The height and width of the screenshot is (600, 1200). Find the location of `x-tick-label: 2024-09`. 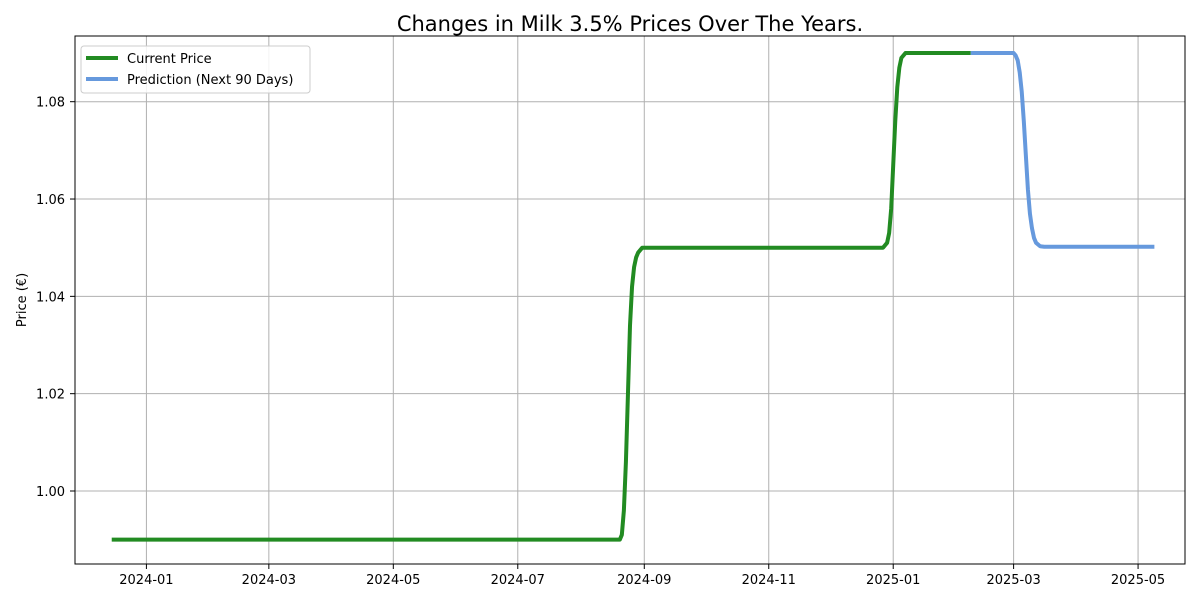

x-tick-label: 2024-09 is located at coordinates (644, 580).